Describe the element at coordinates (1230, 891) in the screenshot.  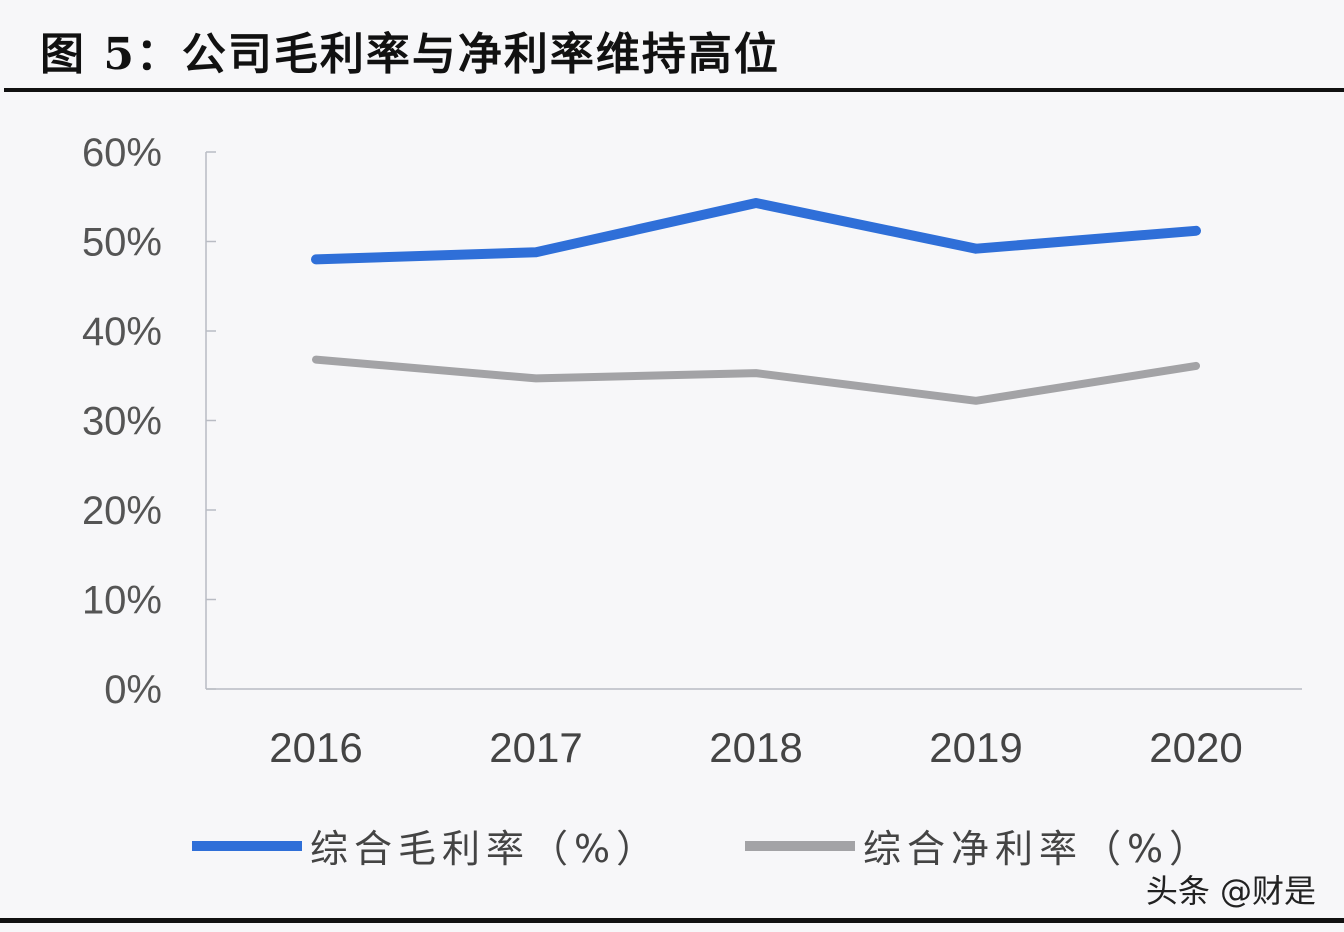
I see `watermark: 头条 @财是` at that location.